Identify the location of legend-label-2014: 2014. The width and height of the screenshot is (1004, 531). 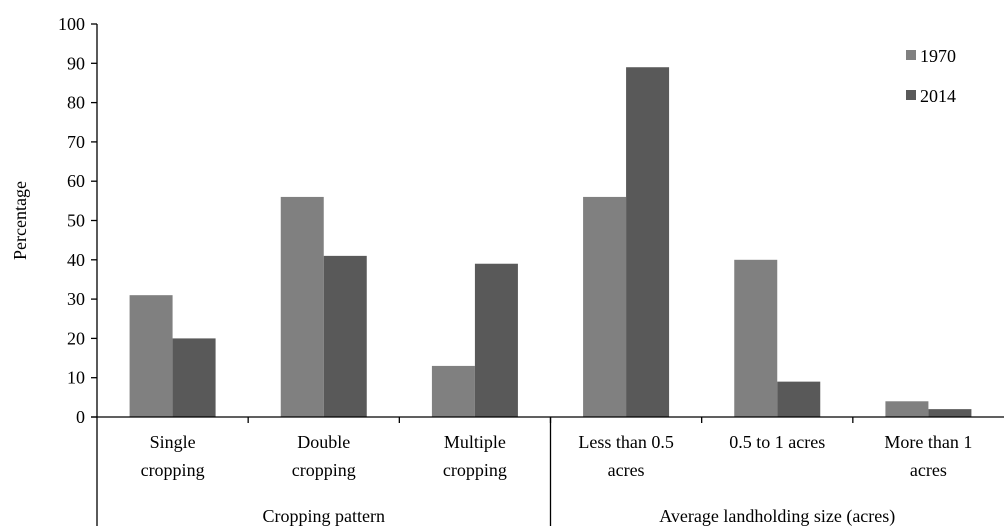
(938, 96).